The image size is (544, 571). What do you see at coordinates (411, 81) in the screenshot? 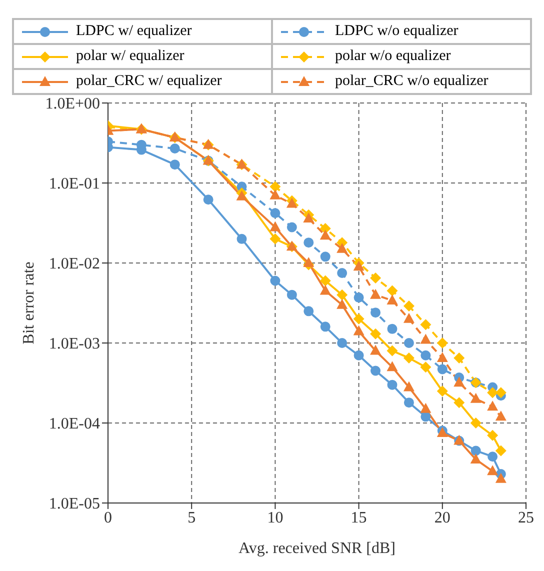
I see `legend-label: polar_CRC w/o equalizer` at bounding box center [411, 81].